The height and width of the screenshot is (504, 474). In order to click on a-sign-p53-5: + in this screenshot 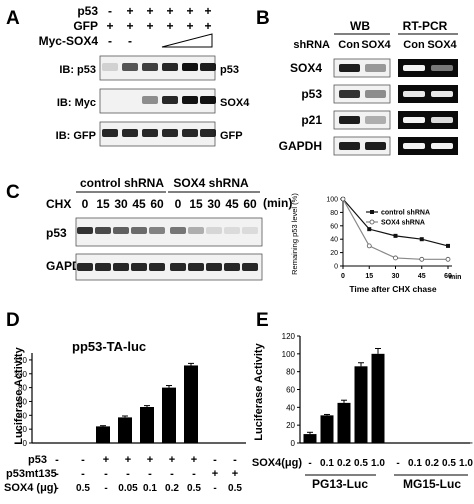, I will do `click(207, 11)`.